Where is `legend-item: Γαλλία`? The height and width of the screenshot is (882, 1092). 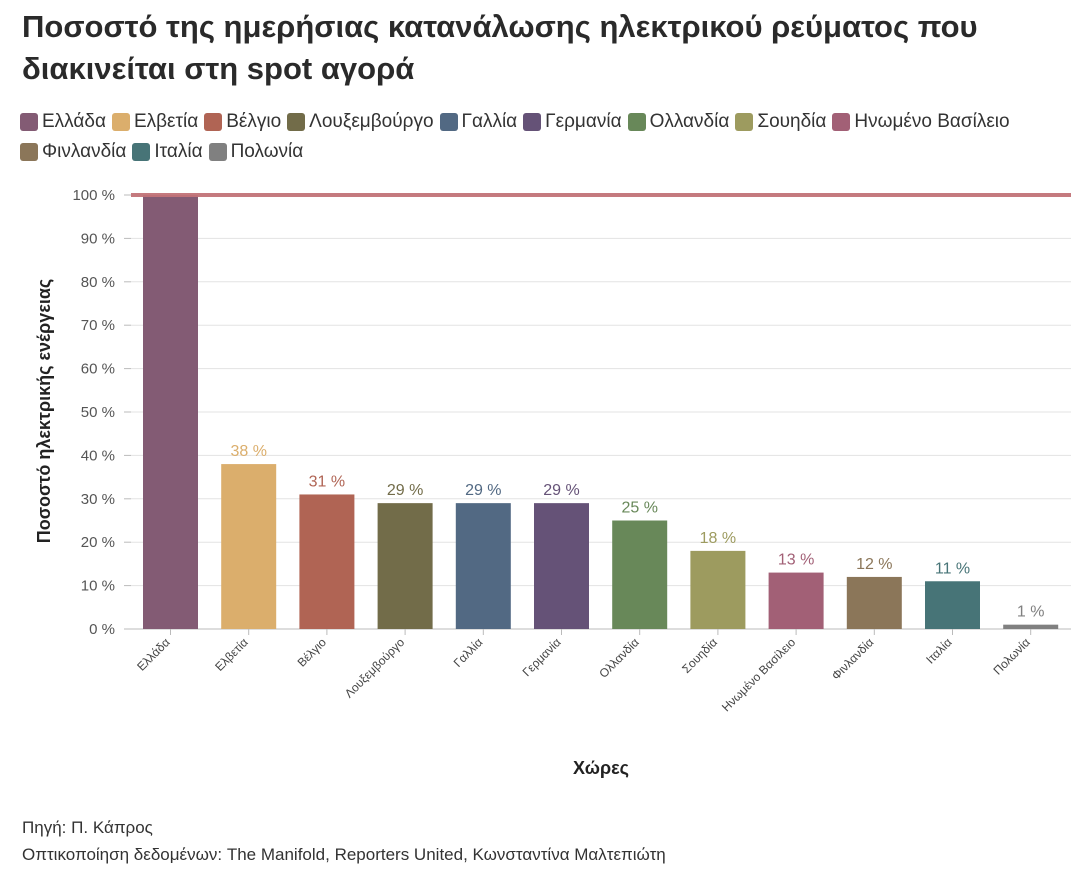
legend-item: Γαλλία is located at coordinates (478, 122).